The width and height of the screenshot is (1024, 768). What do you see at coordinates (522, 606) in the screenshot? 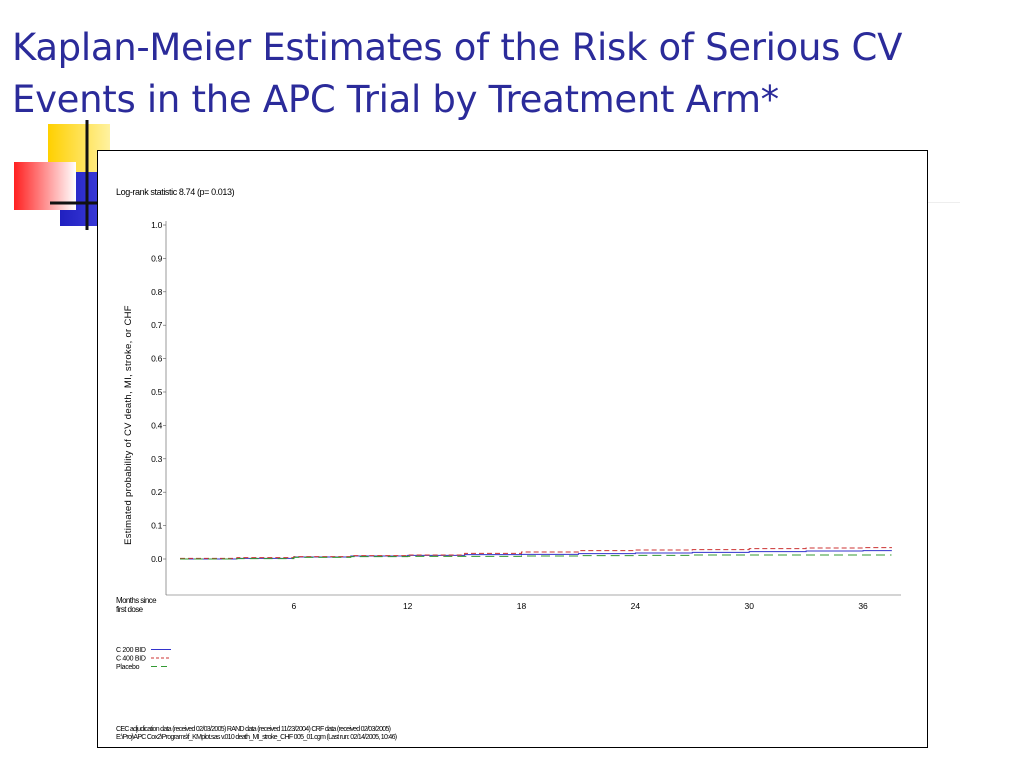
I see `x-tick-label: 18` at bounding box center [522, 606].